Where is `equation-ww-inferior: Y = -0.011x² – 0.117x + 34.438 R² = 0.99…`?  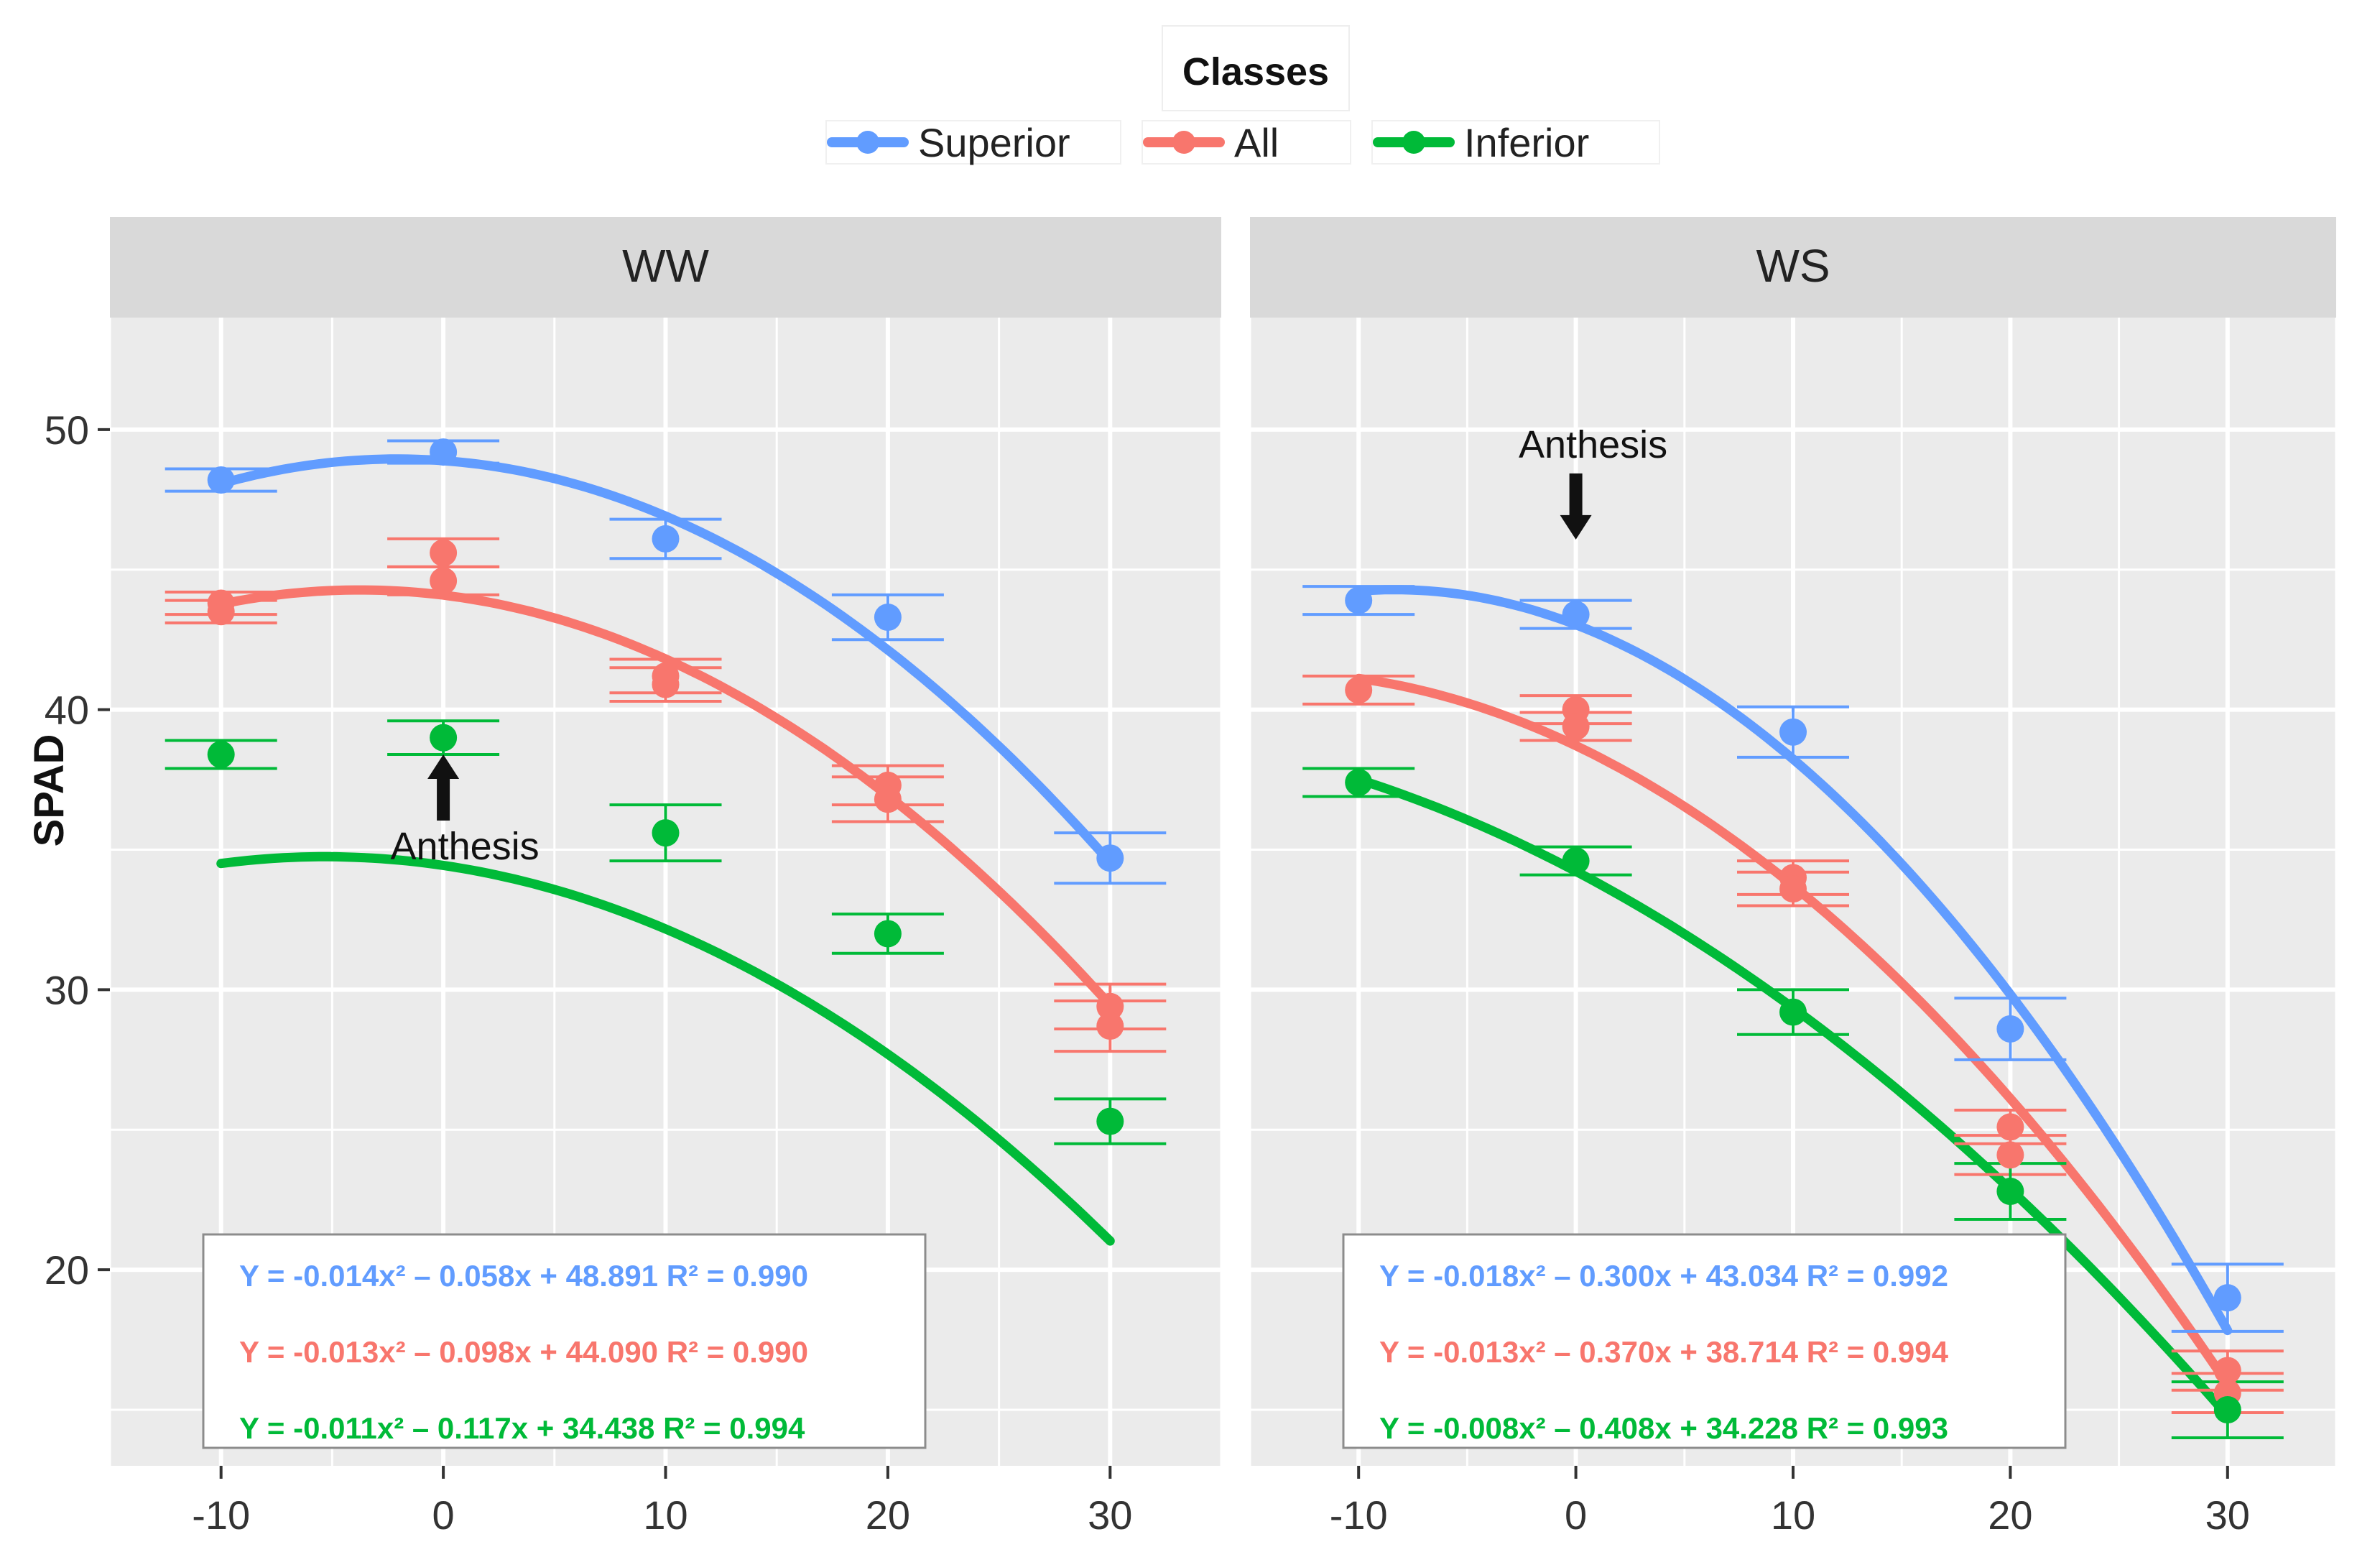
equation-ww-inferior: Y = -0.011x² – 0.117x + 34.438 R² = 0.99… is located at coordinates (522, 1428).